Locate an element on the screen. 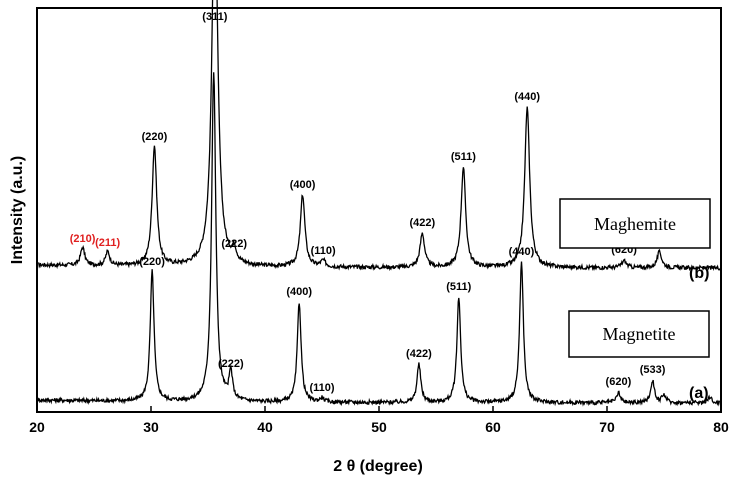 This screenshot has height=483, width=734. svg-text: Maghemite is located at coordinates (635, 224).